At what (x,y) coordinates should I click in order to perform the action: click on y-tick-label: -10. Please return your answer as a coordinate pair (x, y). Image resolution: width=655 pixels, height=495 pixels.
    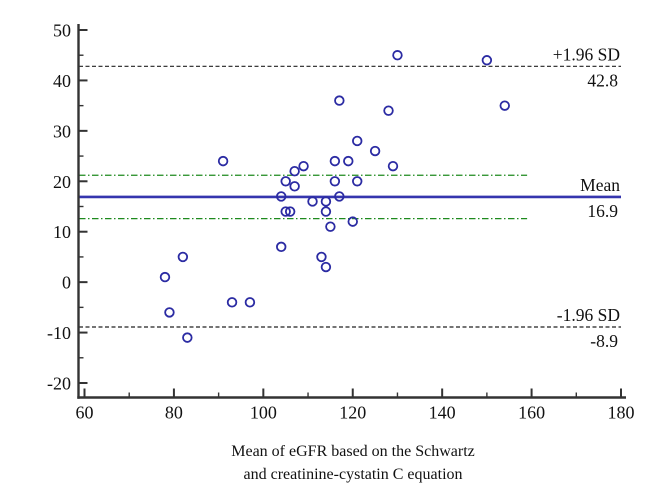
    Looking at the image, I should click on (59, 333).